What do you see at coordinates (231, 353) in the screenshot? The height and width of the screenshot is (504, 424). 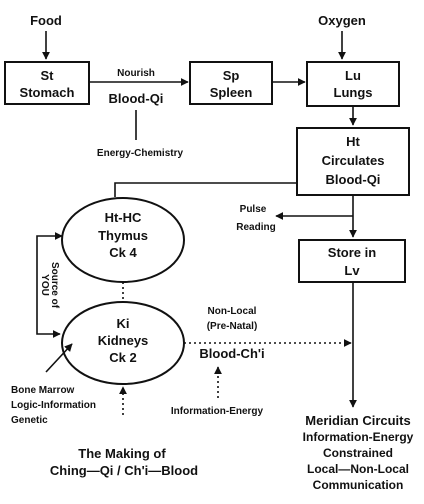 I see `blood-chi-label: Blood-Ch'i` at bounding box center [231, 353].